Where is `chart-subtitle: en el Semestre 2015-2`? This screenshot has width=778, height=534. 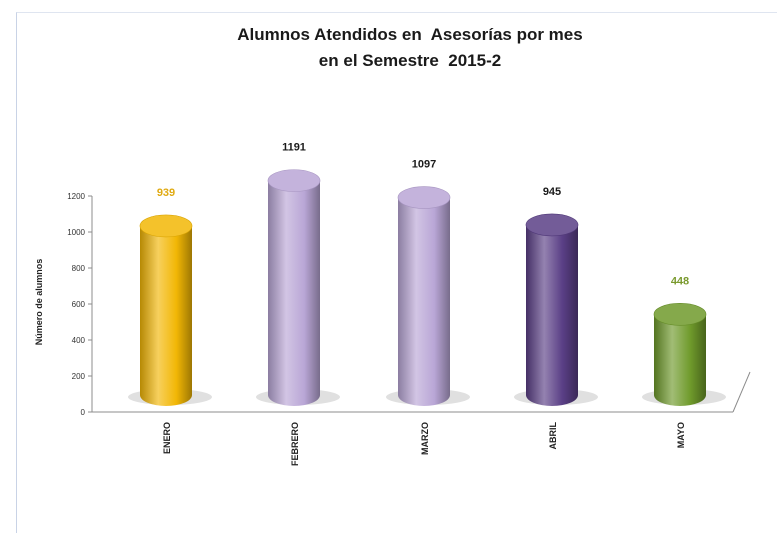 chart-subtitle: en el Semestre 2015-2 is located at coordinates (410, 60).